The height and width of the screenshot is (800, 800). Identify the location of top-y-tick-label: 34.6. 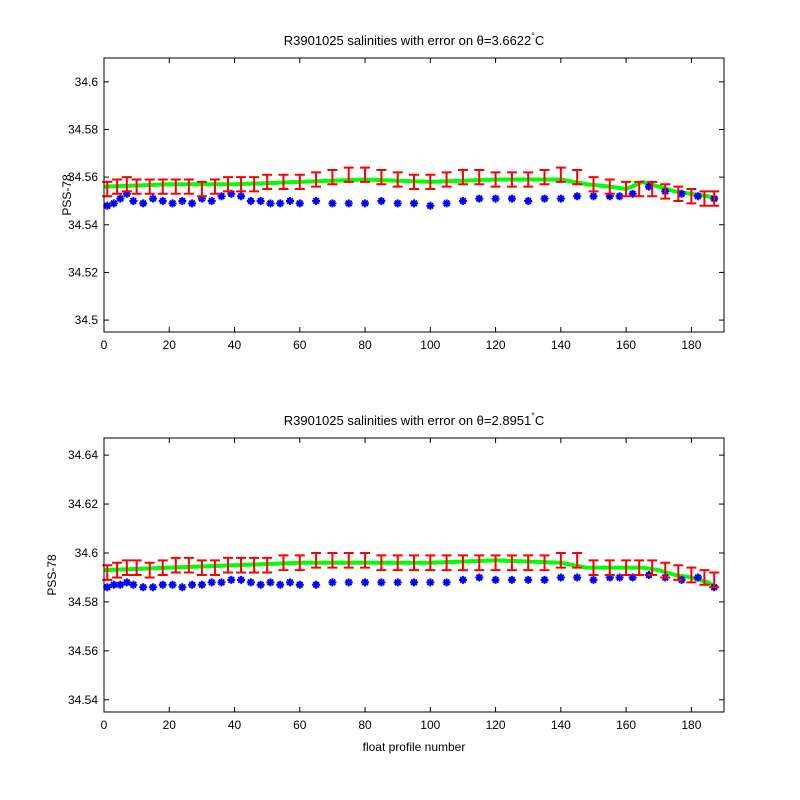
(87, 82).